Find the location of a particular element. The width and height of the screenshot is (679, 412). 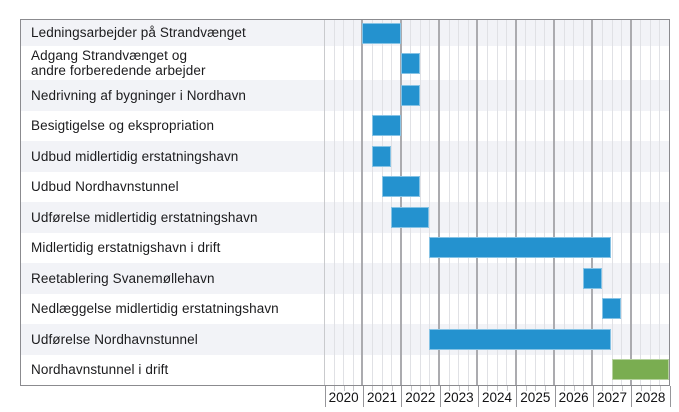

axis-year-label: 2021 is located at coordinates (382, 397).